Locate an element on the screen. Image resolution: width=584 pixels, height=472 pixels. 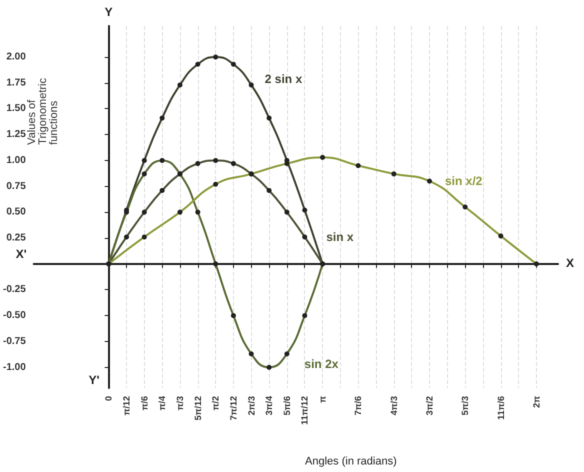
x-tick-label: π/2 is located at coordinates (215, 403).